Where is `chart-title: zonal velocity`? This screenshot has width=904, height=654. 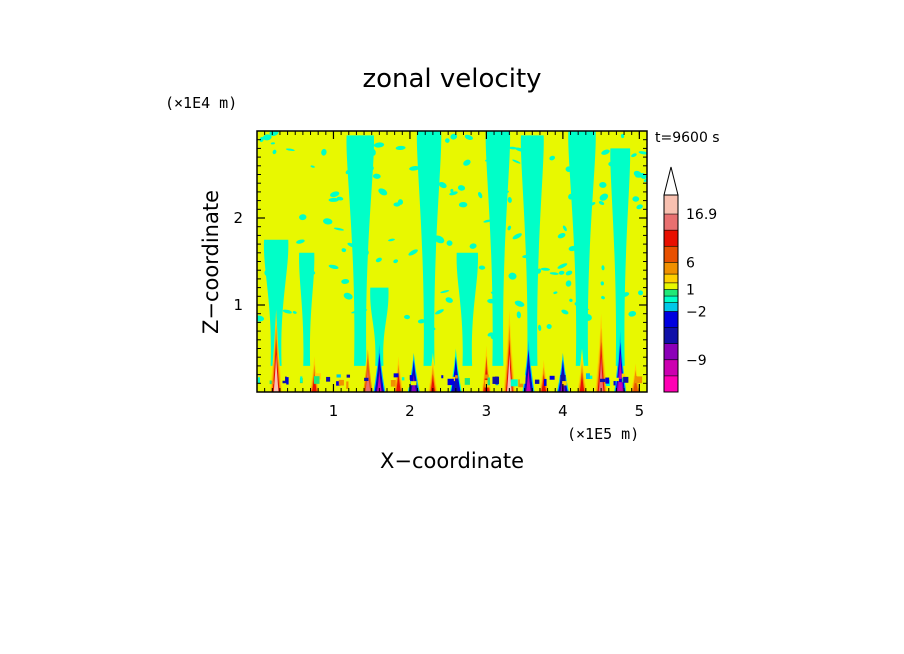
chart-title: zonal velocity is located at coordinates (451, 79).